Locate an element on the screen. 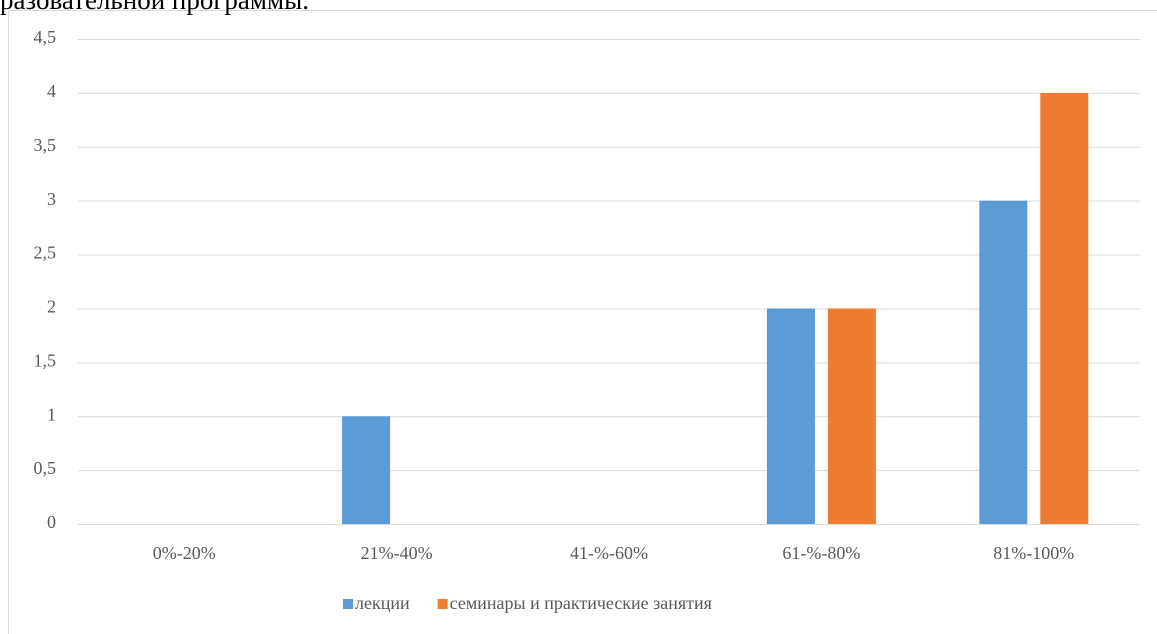 The image size is (1157, 634). y-tick-label: 2 is located at coordinates (51, 307).